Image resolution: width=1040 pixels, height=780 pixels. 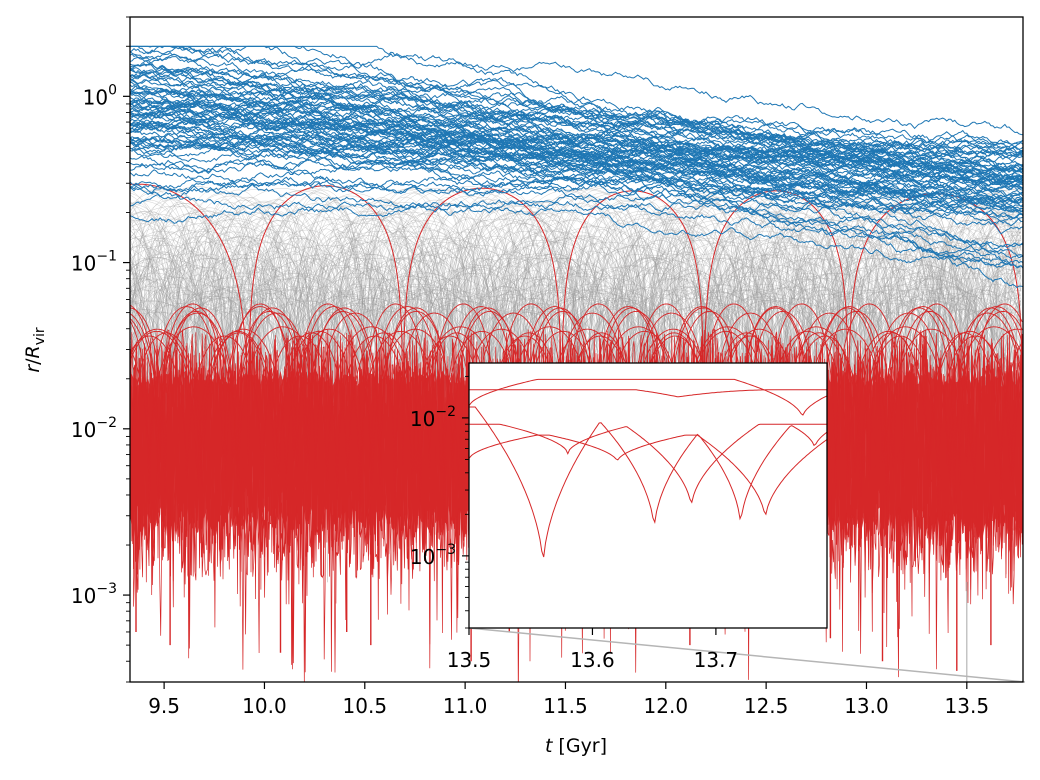 I want to click on y-tick-label: 10⁰, so click(x=100, y=95).